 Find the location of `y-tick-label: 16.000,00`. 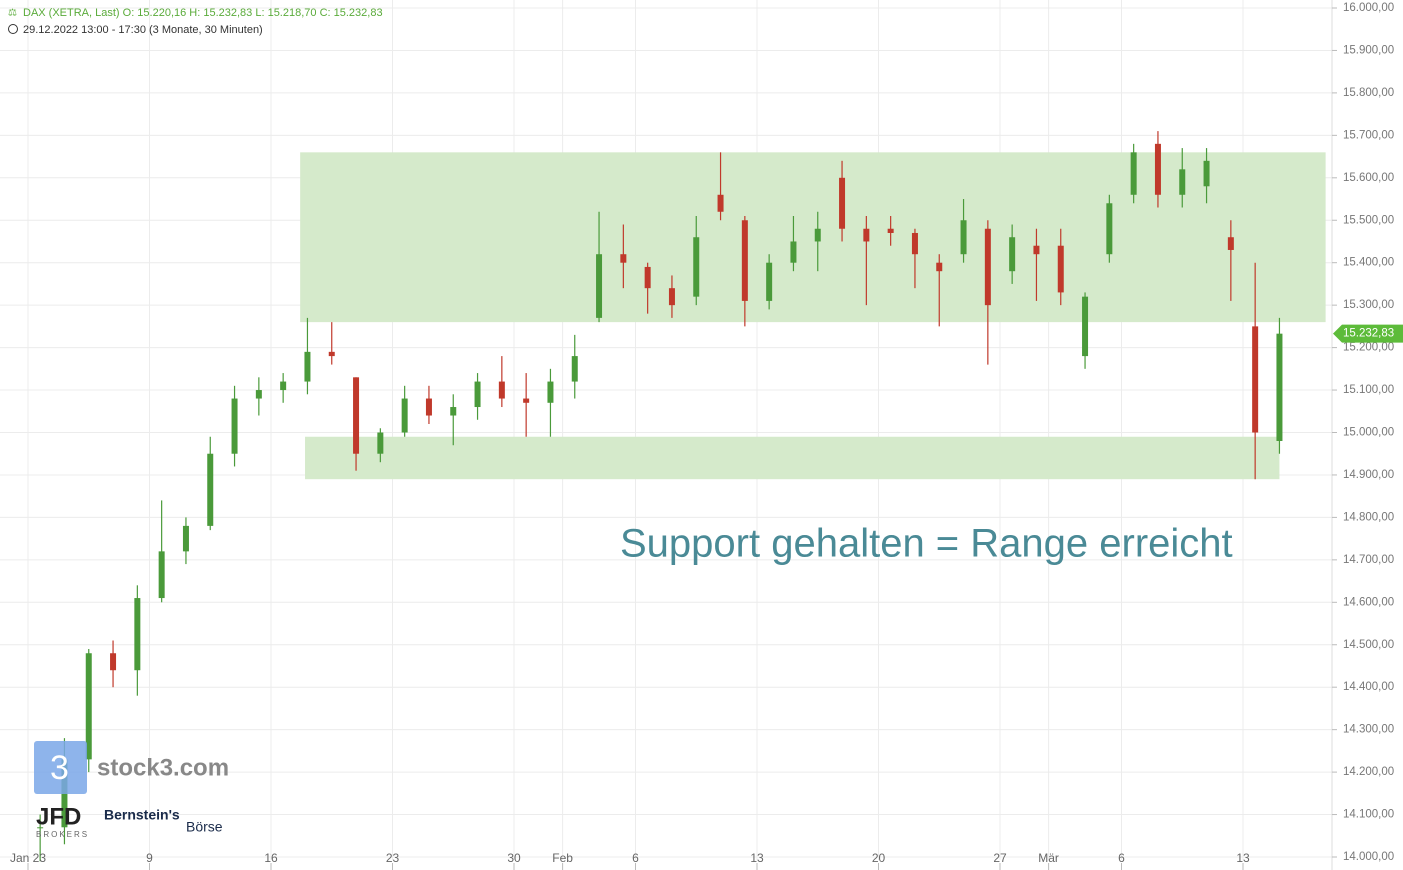

y-tick-label: 16.000,00 is located at coordinates (1368, 8).